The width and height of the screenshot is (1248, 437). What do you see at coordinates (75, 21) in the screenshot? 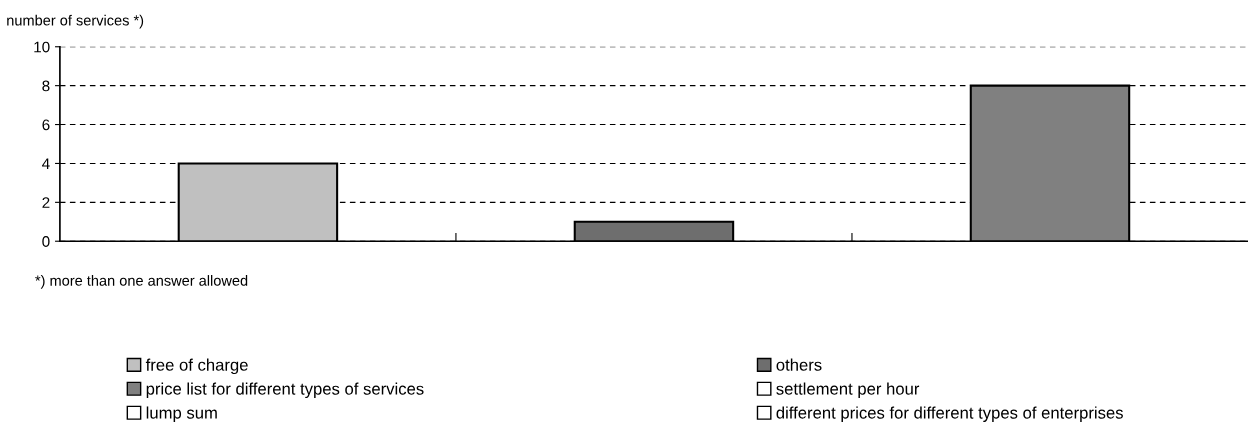
I see `y-axis-title: number of services *)` at bounding box center [75, 21].